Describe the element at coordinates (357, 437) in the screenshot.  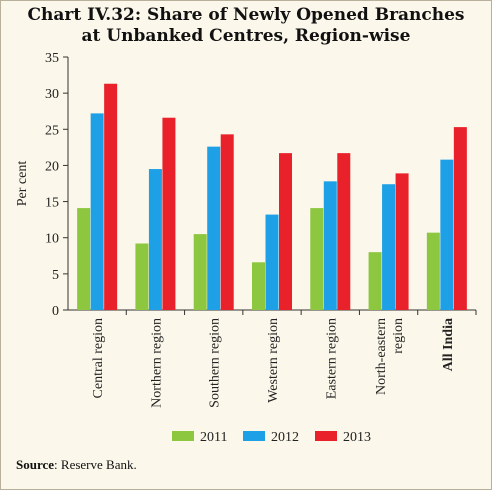
I see `legend-label: 2013` at that location.